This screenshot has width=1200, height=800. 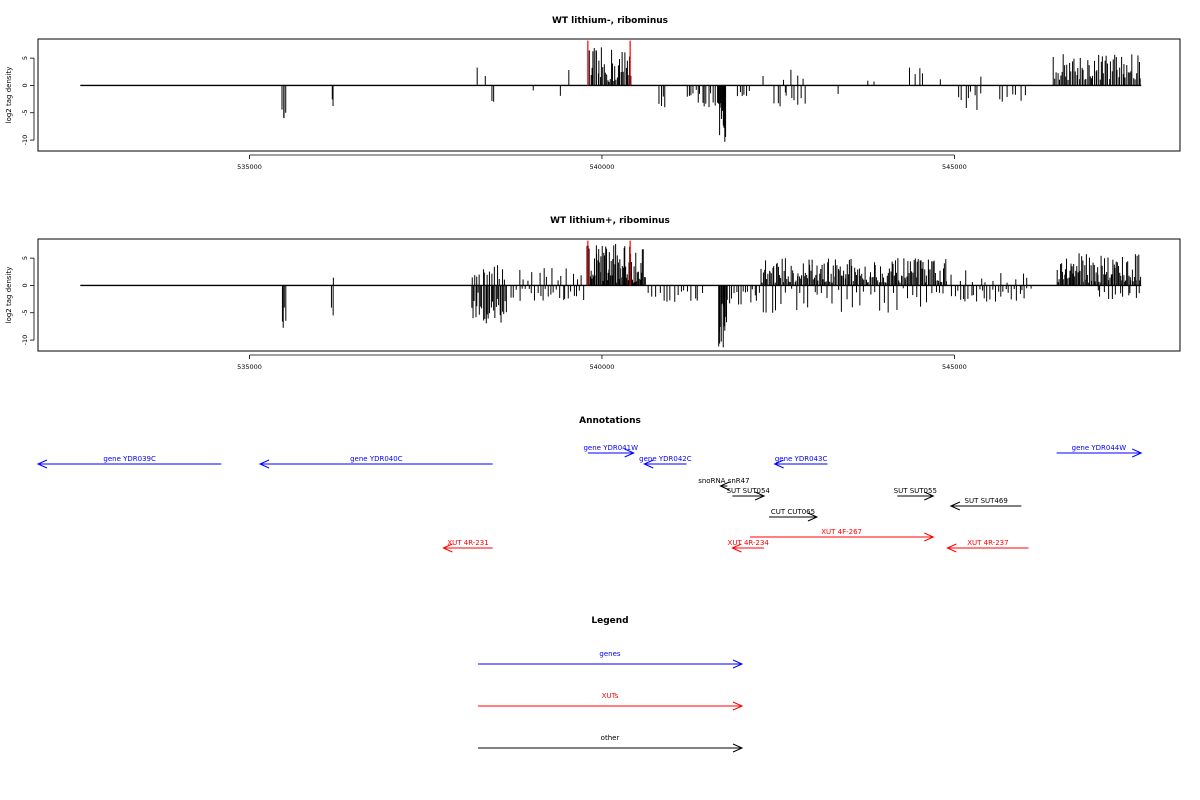 I want to click on panel-2-frame, so click(x=609, y=295).